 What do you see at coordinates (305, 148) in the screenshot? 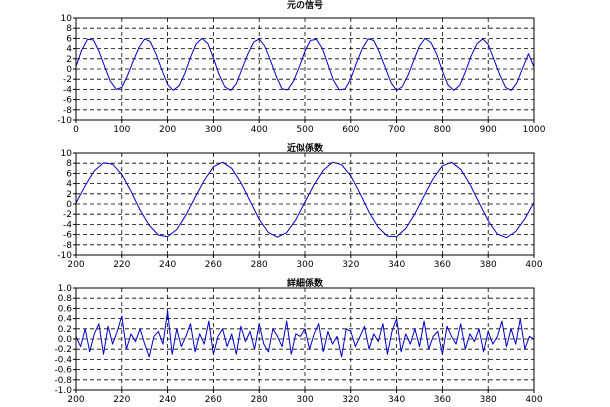
I see `chart-title-approximation-coefficients: 近似係数` at bounding box center [305, 148].